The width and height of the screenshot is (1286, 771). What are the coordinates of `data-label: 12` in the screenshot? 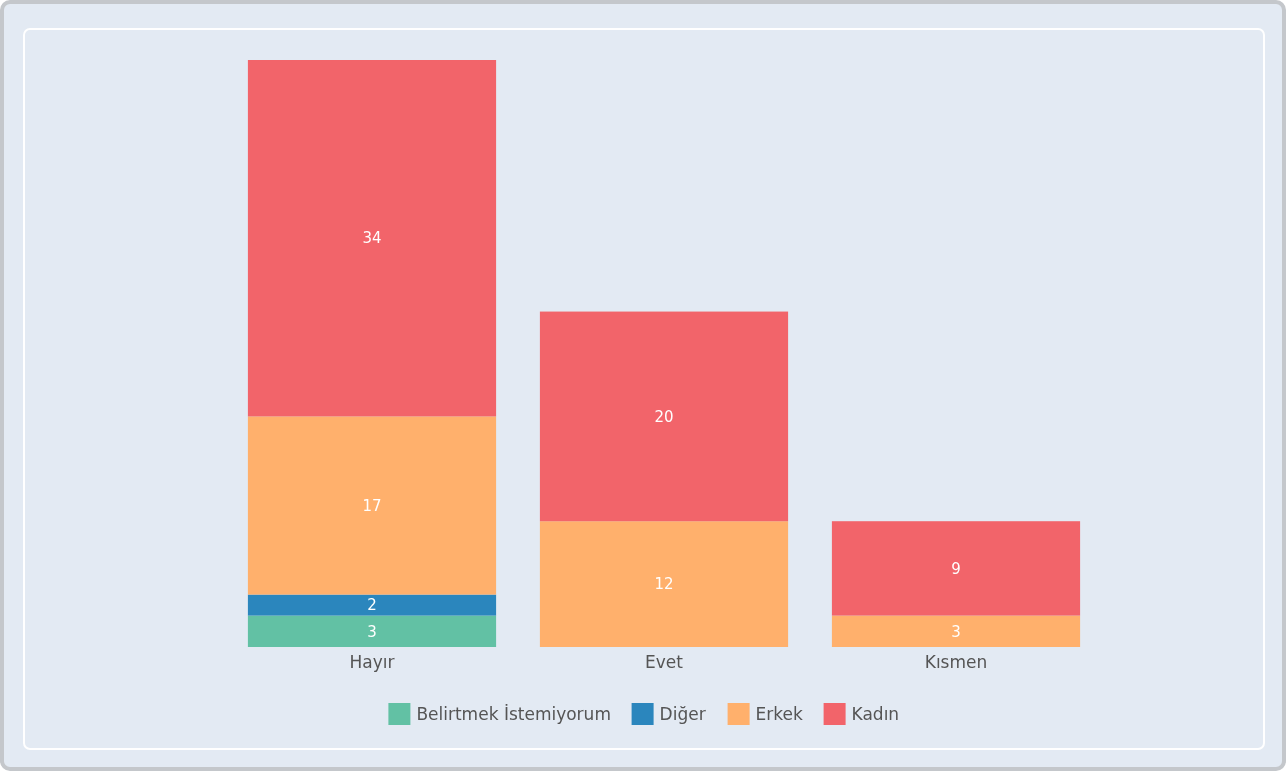 It's located at (664, 584).